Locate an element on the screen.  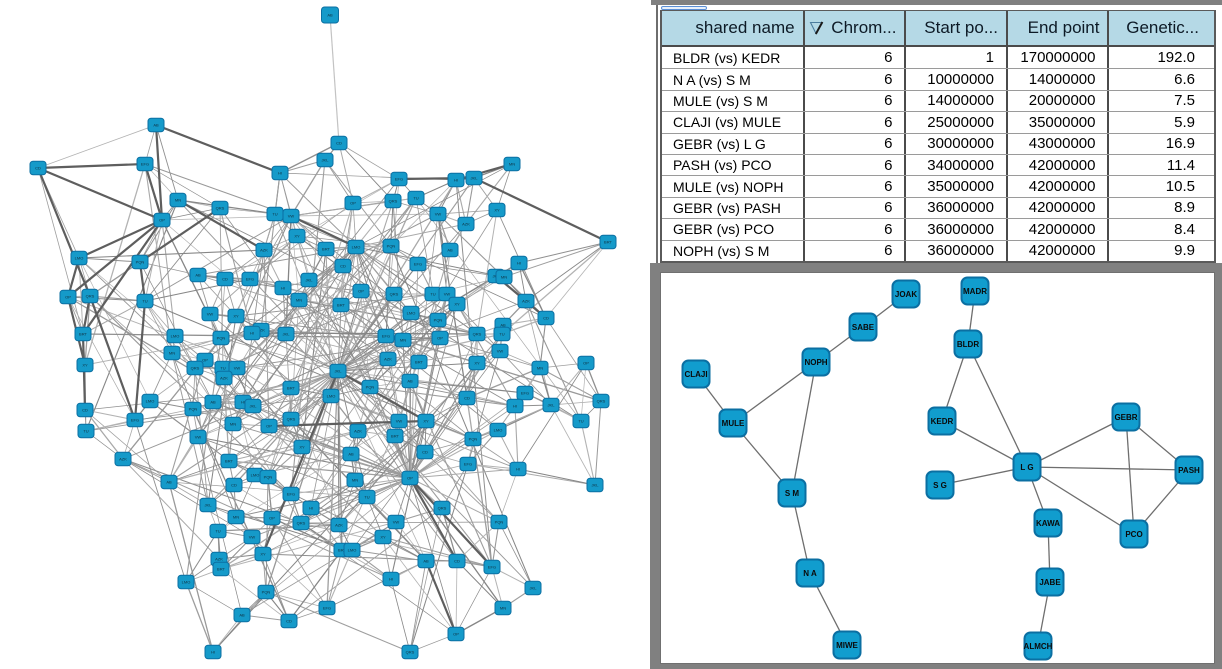
svg-text: MIWE is located at coordinates (847, 645).